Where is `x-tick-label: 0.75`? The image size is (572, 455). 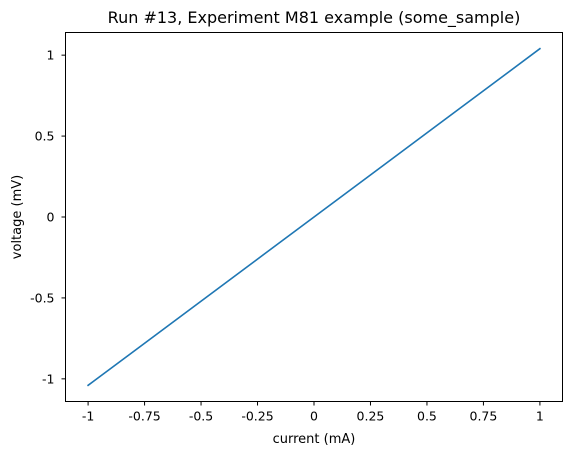
x-tick-label: 0.75 is located at coordinates (484, 416).